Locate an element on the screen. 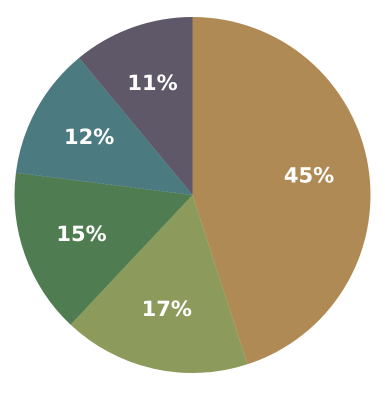  data-label: 12% is located at coordinates (89, 137).